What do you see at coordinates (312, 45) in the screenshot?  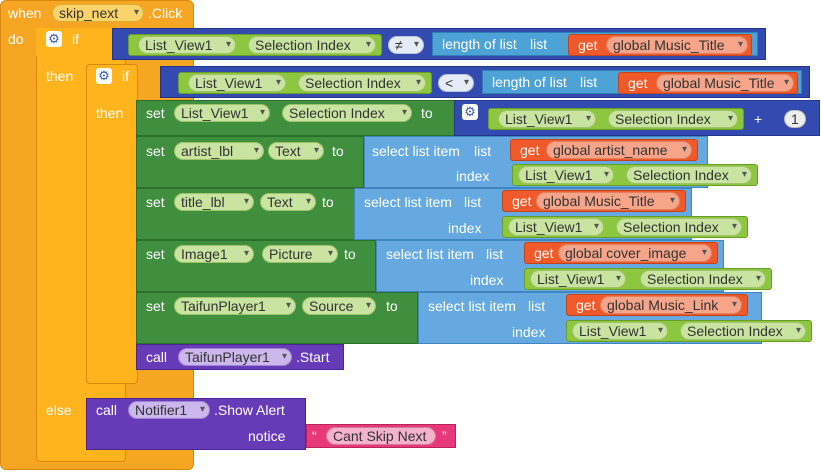 I see `outer-left-property-dropdown: Selection Index` at bounding box center [312, 45].